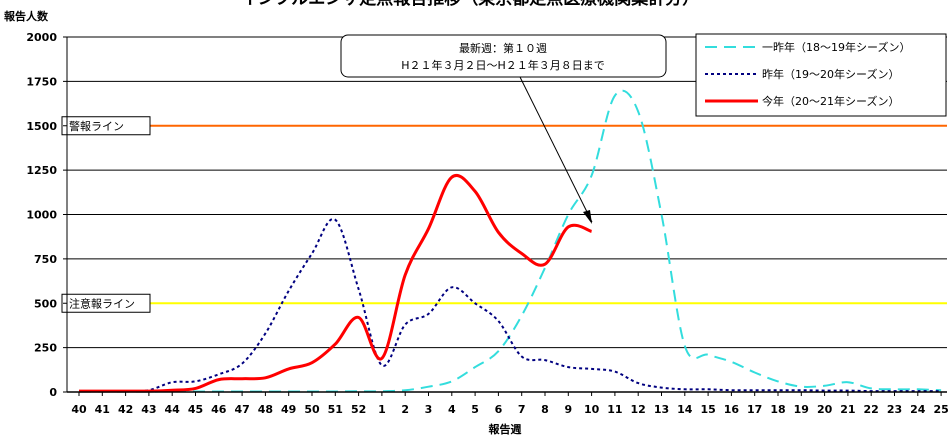  What do you see at coordinates (45, 348) in the screenshot?
I see `y-tick-label-250: 250` at bounding box center [45, 348].